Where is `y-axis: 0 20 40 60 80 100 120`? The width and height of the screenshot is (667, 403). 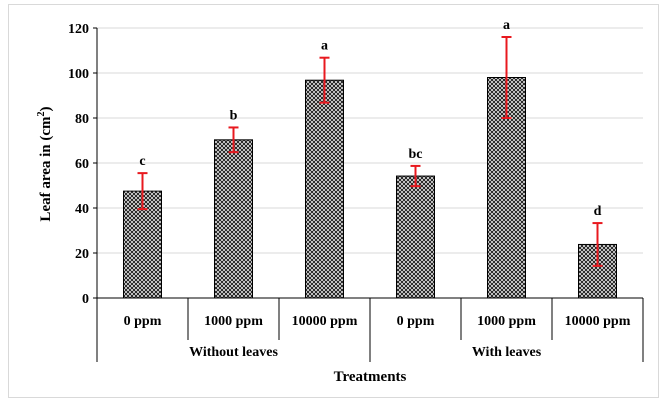 y-axis: 0 20 40 60 80 100 120 is located at coordinates (83, 164).